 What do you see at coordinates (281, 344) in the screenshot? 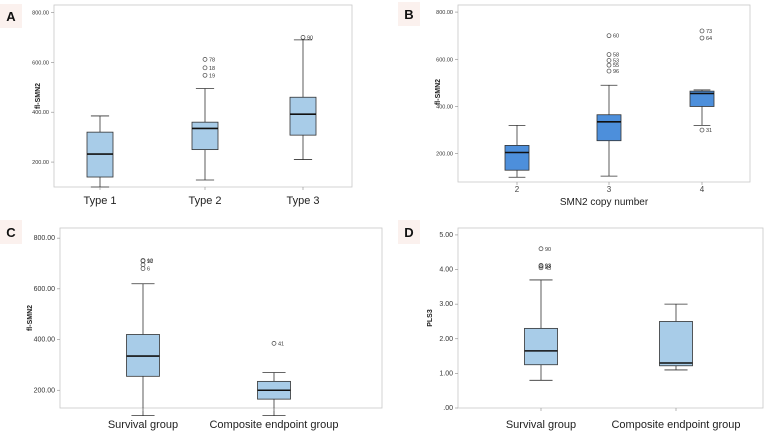
I see `outlier-label: 41` at bounding box center [281, 344].